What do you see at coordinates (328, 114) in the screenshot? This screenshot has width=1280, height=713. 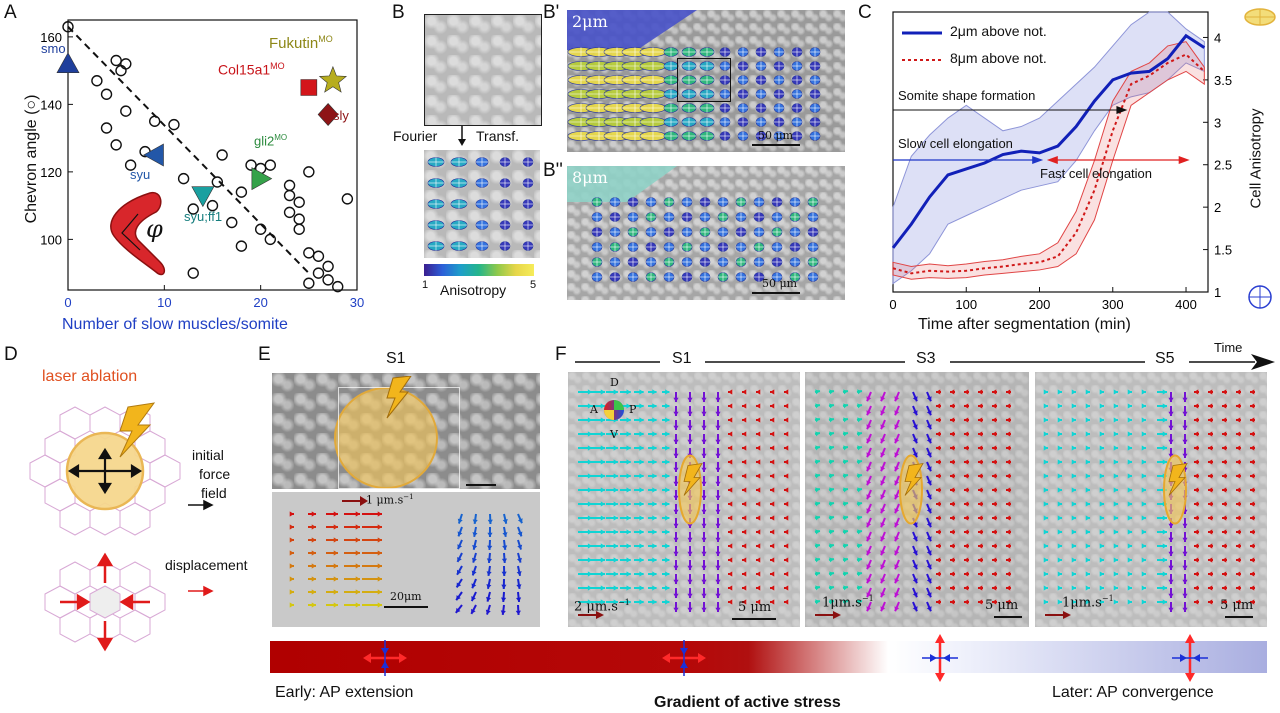 I see `marker-sly` at bounding box center [328, 114].